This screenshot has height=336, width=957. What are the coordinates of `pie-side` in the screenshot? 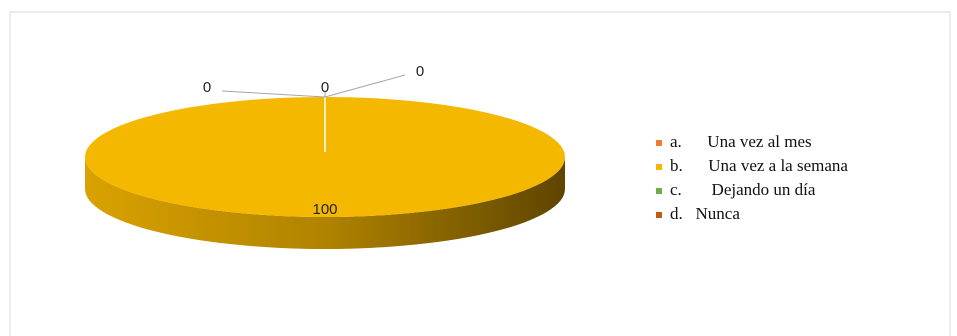 It's located at (325, 203).